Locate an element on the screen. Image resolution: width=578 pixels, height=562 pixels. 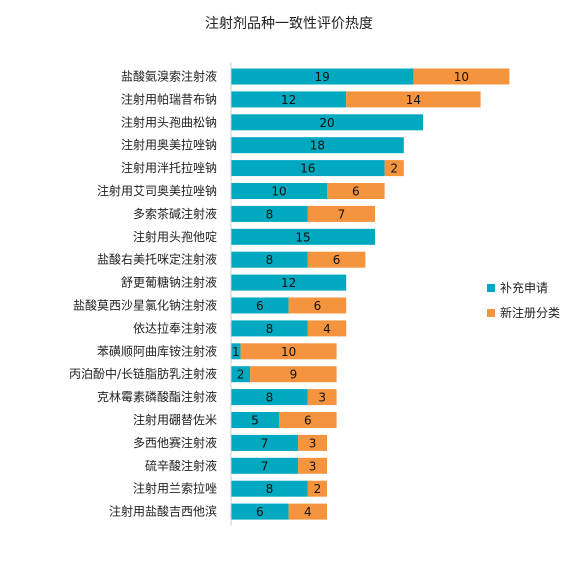
category-label: 注射用盐酸吉西他滨 is located at coordinates (163, 511).